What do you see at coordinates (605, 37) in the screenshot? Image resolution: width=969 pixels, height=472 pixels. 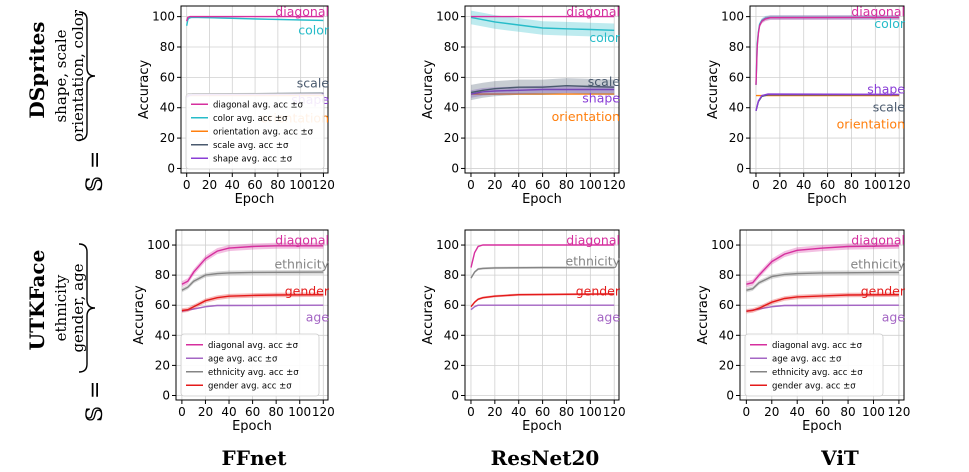 I see `series-label-color: color` at bounding box center [605, 37].